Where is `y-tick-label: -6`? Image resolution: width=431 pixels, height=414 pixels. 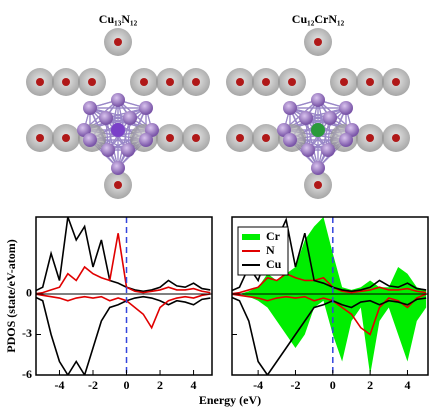
y-tick-label: -6 is located at coordinates (27, 374).